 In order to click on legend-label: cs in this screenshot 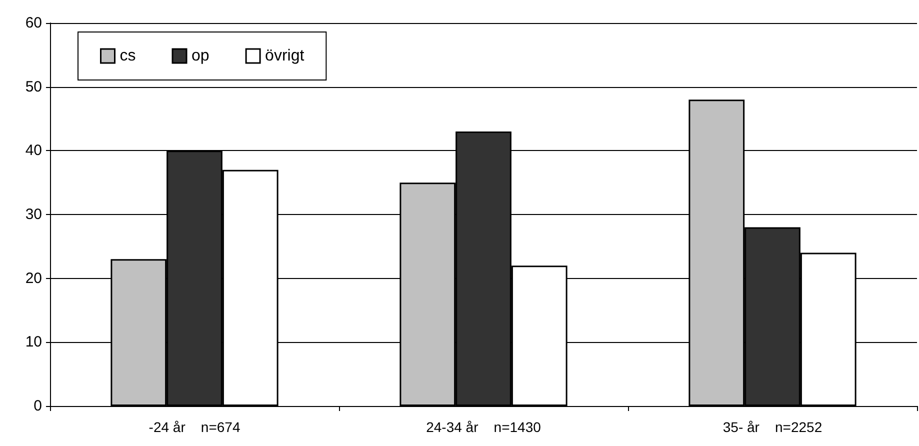, I will do `click(128, 56)`.